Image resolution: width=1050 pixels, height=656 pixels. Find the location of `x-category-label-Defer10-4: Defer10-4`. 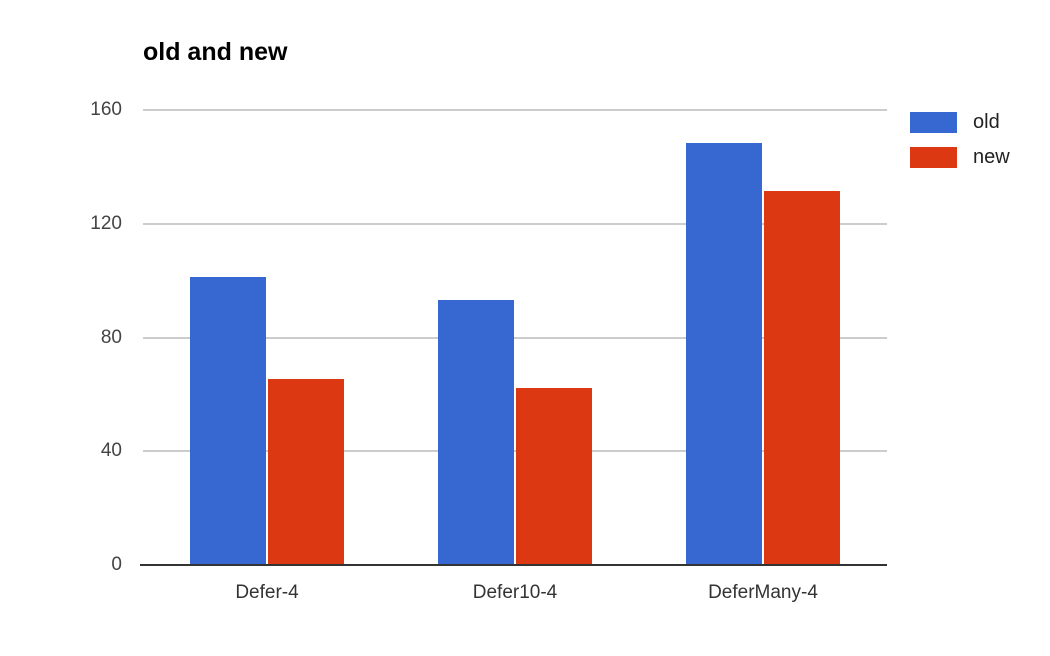

x-category-label-Defer10-4: Defer10-4 is located at coordinates (515, 592).